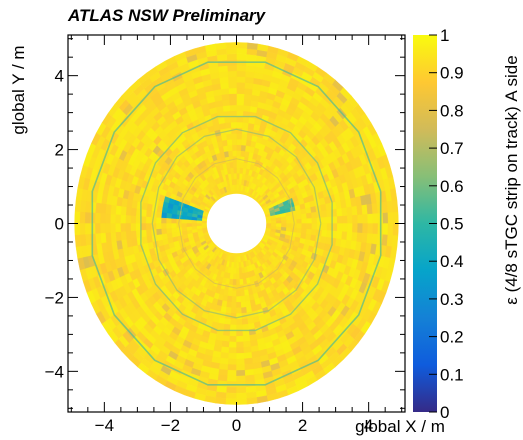 Image resolution: width=523 pixels, height=440 pixels. I want to click on colorbar-axis: 0 0.1 0.2 0.3 0.4 0.5 0.6 0.7 0.8 0.9 1, so click(446, 224).